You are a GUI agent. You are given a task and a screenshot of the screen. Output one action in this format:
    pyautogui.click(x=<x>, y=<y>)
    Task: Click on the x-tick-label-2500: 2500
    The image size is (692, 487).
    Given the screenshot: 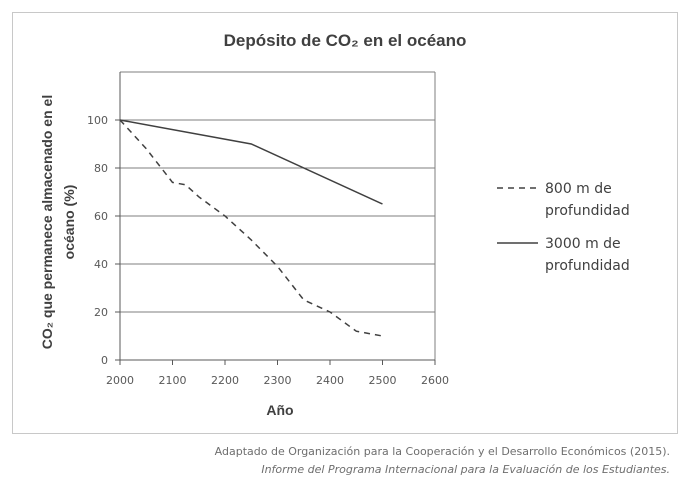 What is the action you would take?
    pyautogui.click(x=383, y=380)
    